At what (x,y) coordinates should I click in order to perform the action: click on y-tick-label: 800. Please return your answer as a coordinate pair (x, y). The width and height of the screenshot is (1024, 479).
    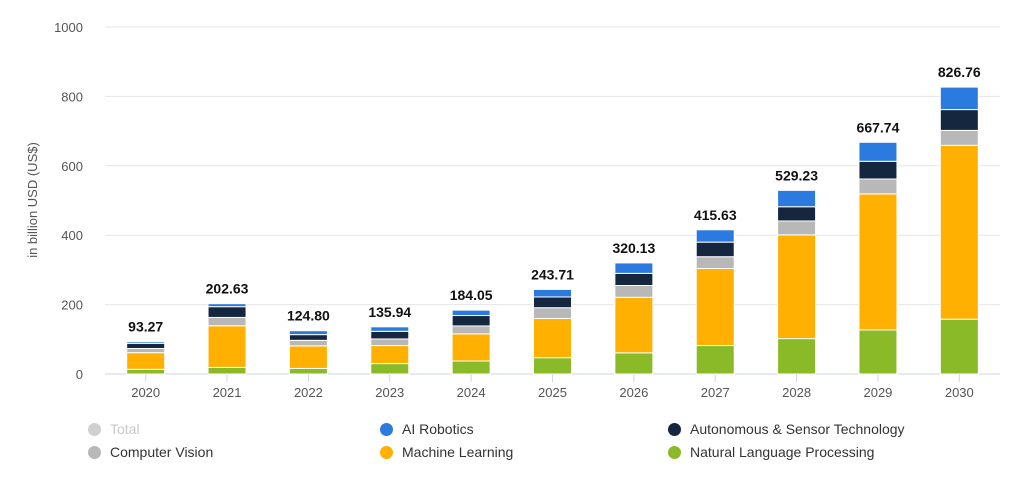
    Looking at the image, I should click on (72, 96).